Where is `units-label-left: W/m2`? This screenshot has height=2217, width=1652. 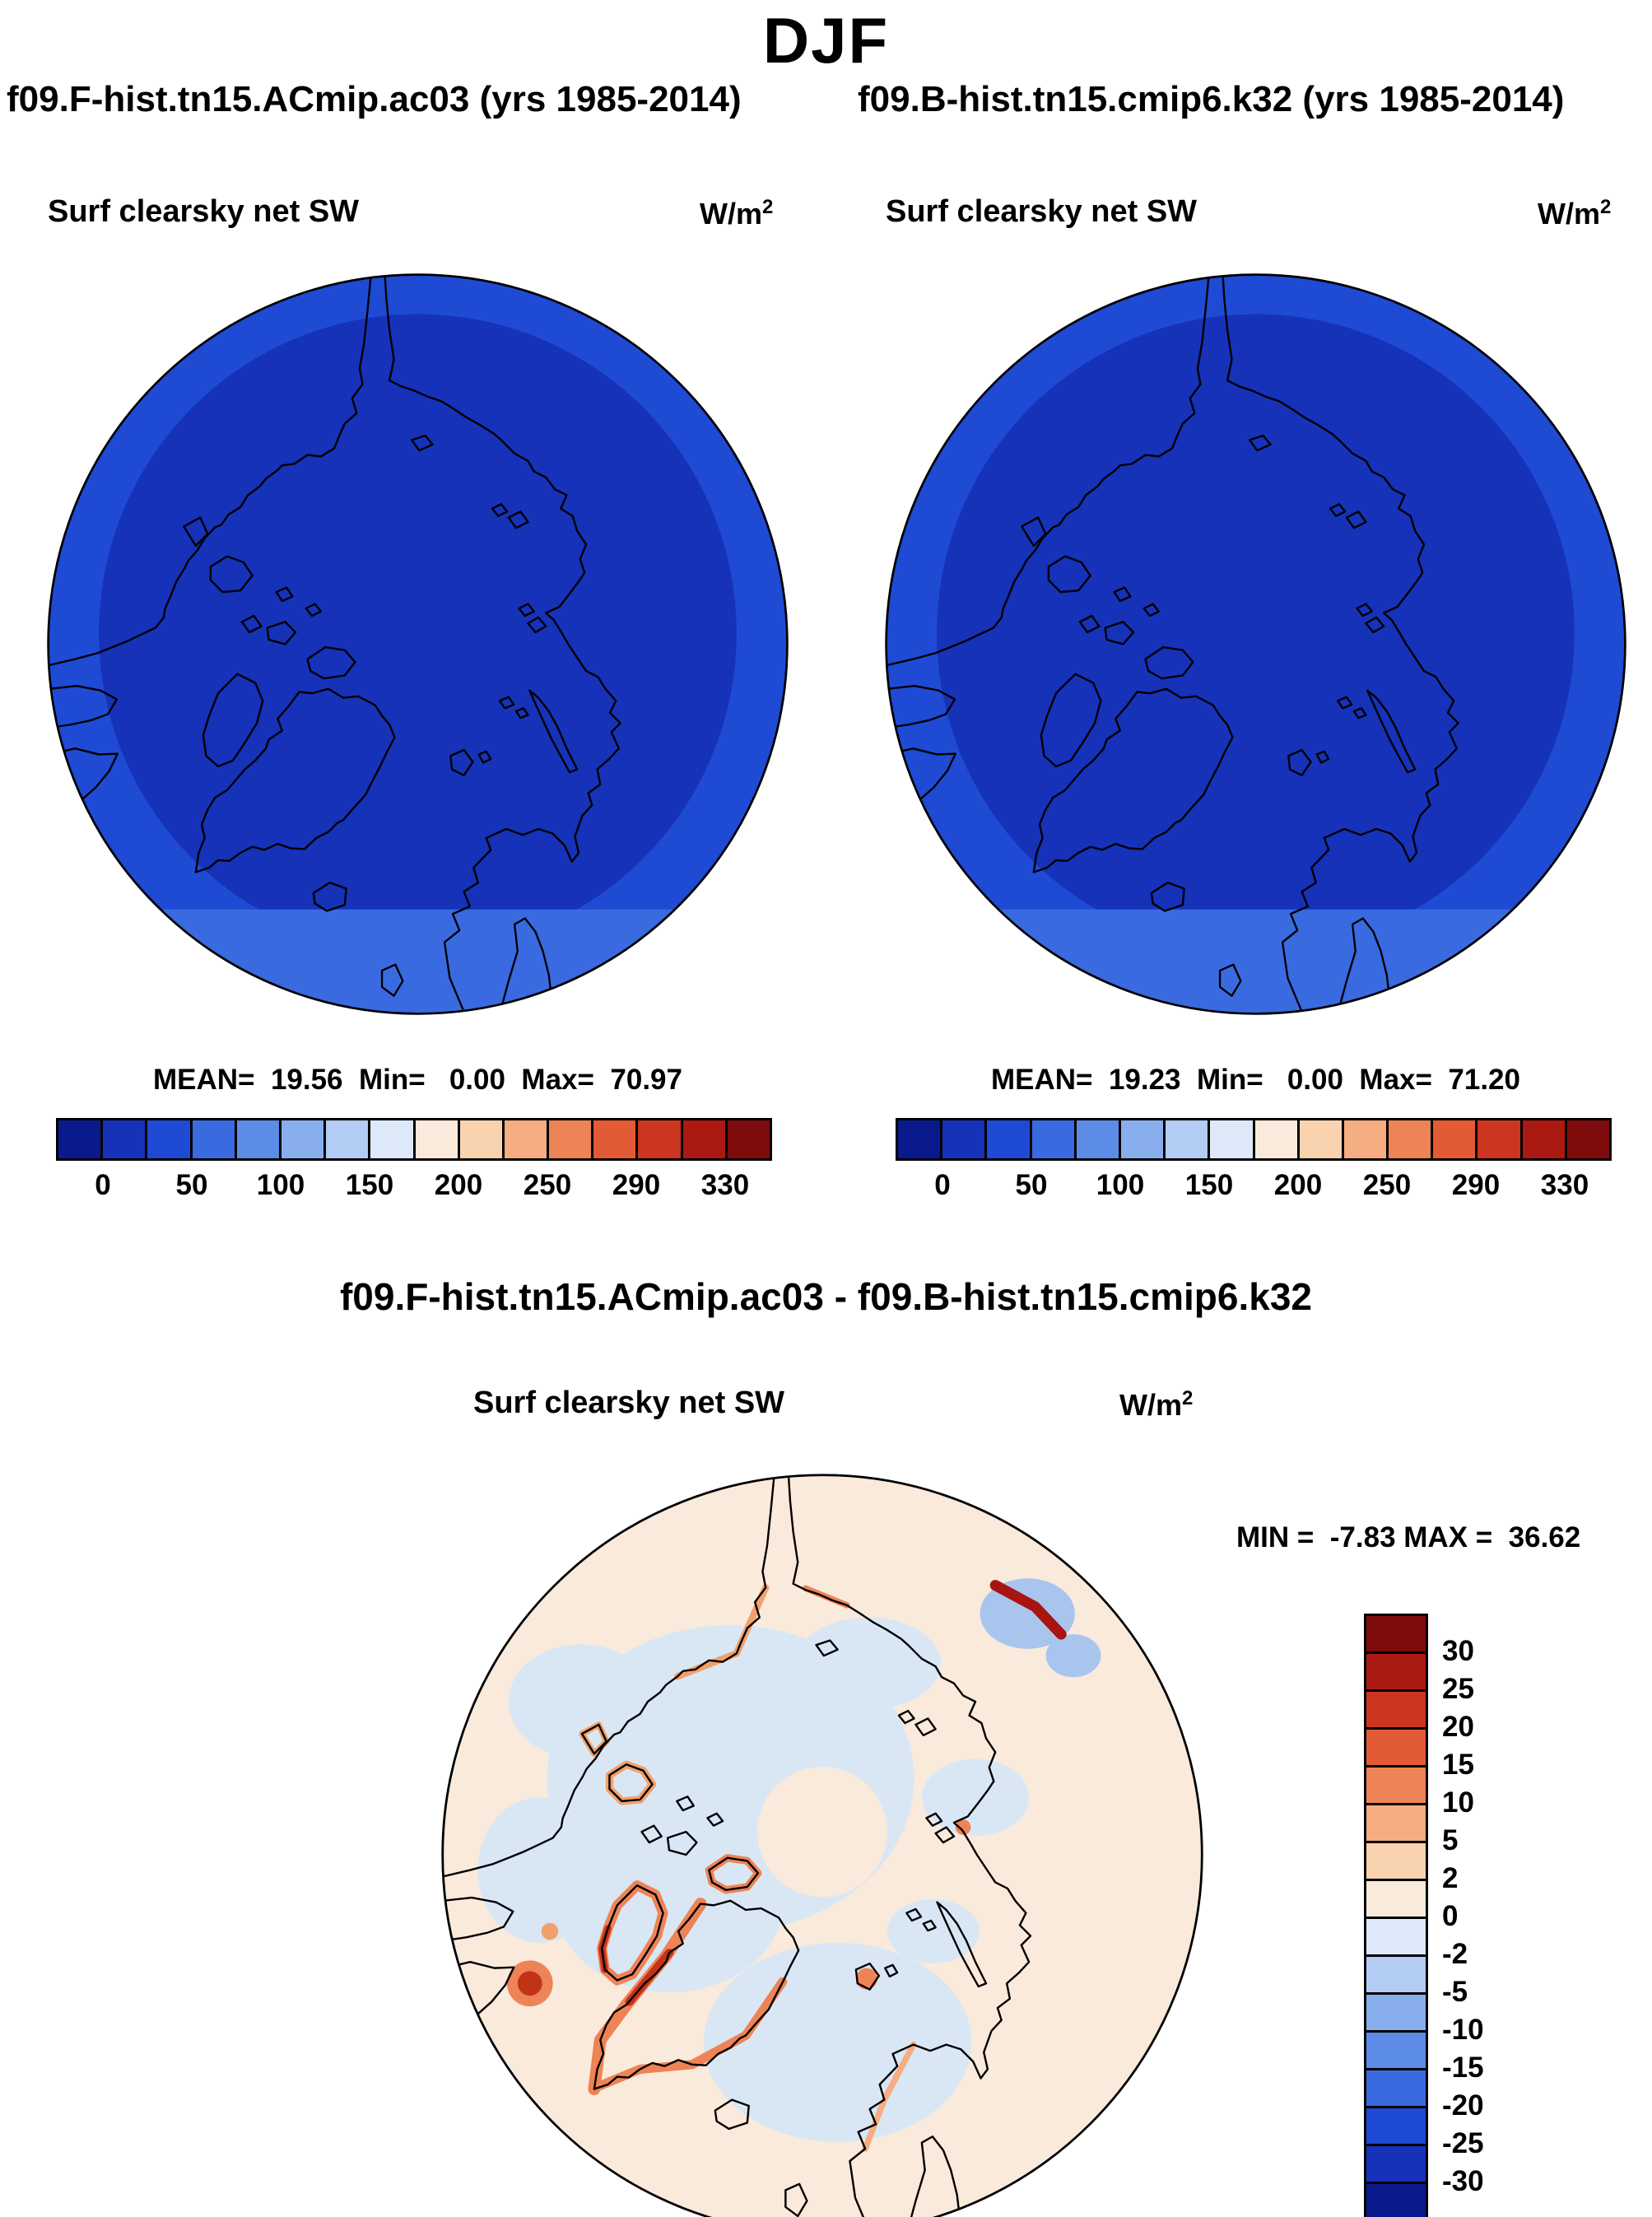 units-label-left: W/m2 is located at coordinates (736, 214).